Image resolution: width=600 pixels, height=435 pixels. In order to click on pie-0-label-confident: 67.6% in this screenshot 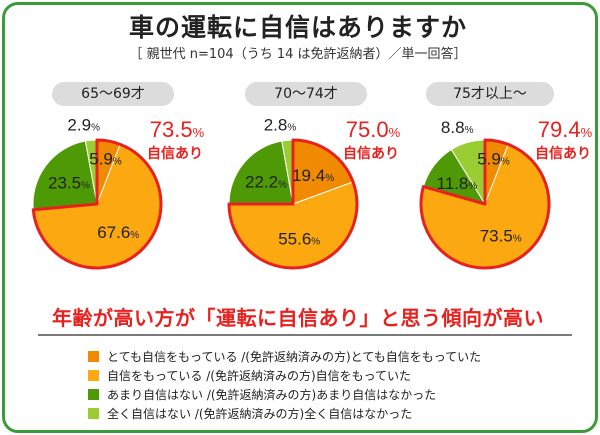, I will do `click(118, 232)`.